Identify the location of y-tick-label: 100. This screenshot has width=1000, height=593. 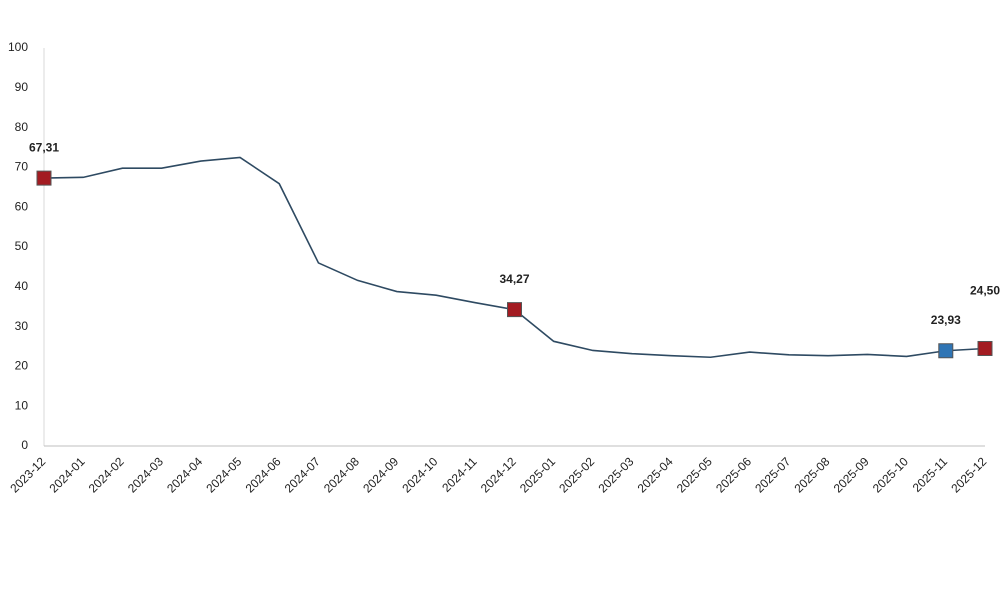
(18, 47).